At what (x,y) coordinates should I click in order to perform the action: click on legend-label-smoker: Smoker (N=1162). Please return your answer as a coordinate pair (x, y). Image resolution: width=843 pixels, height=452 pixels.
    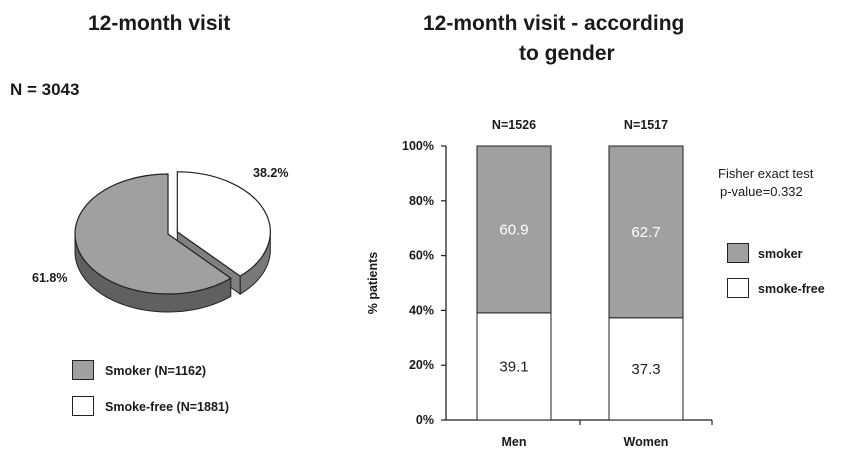
    Looking at the image, I should click on (156, 371).